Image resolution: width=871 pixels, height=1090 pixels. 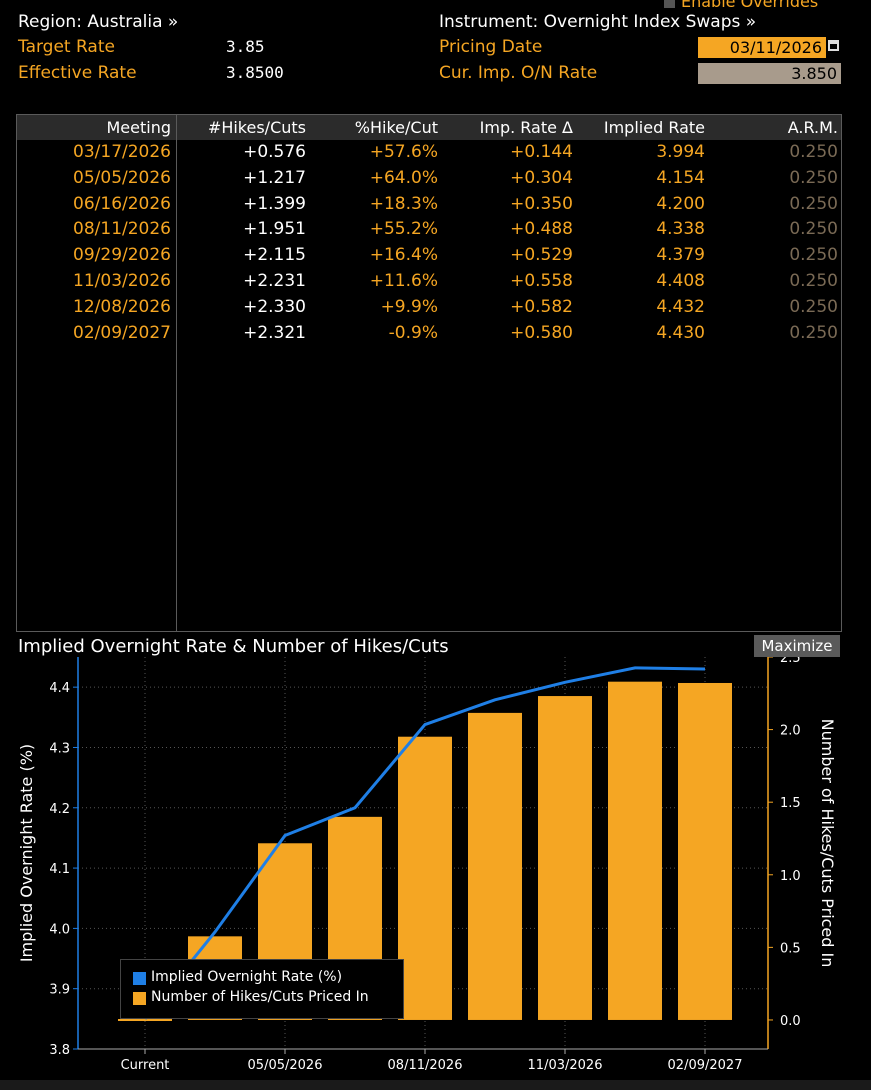 What do you see at coordinates (77, 73) in the screenshot?
I see `effective-rate-label: Effective Rate` at bounding box center [77, 73].